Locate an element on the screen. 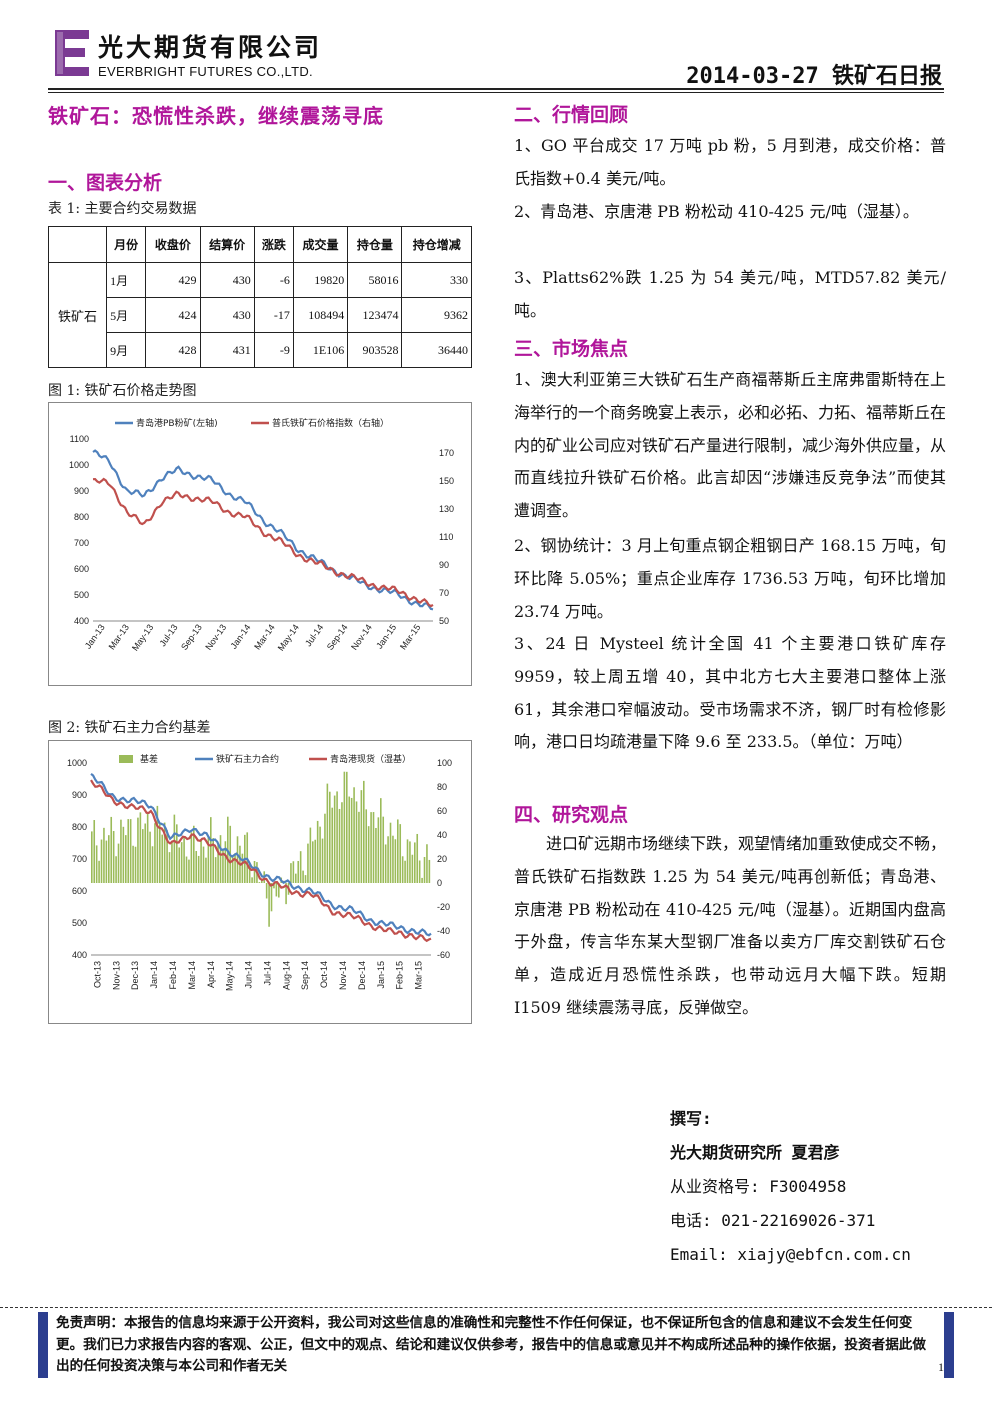 Image resolution: width=992 pixels, height=1403 pixels. x-axis-tick-label: Jul-13 is located at coordinates (168, 635).